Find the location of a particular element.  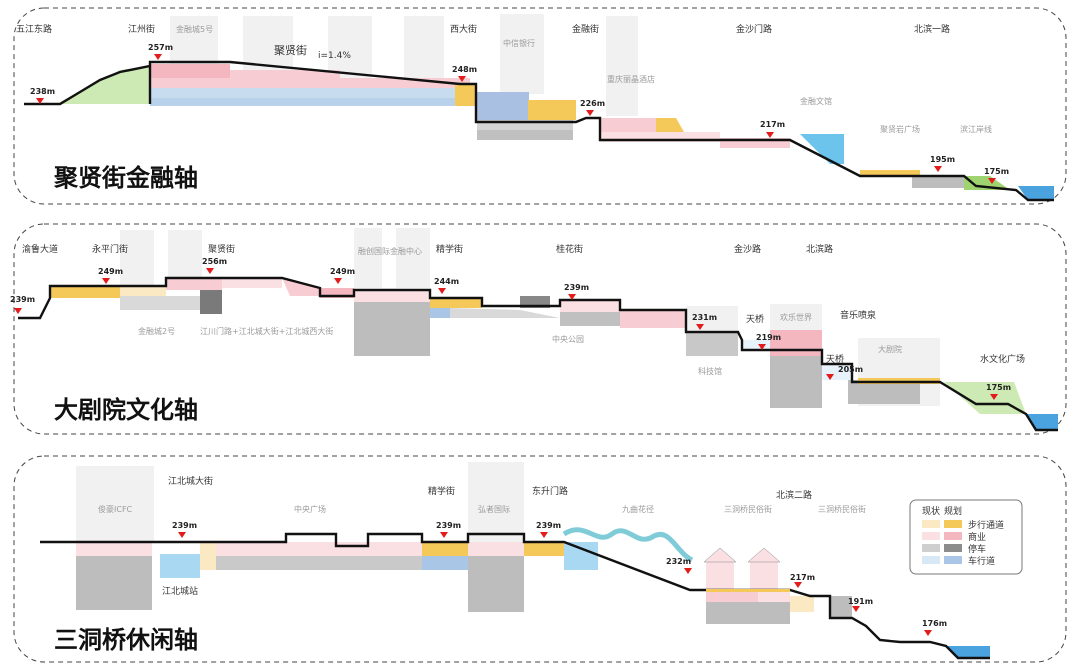

street-label: 东升门路 is located at coordinates (550, 491).